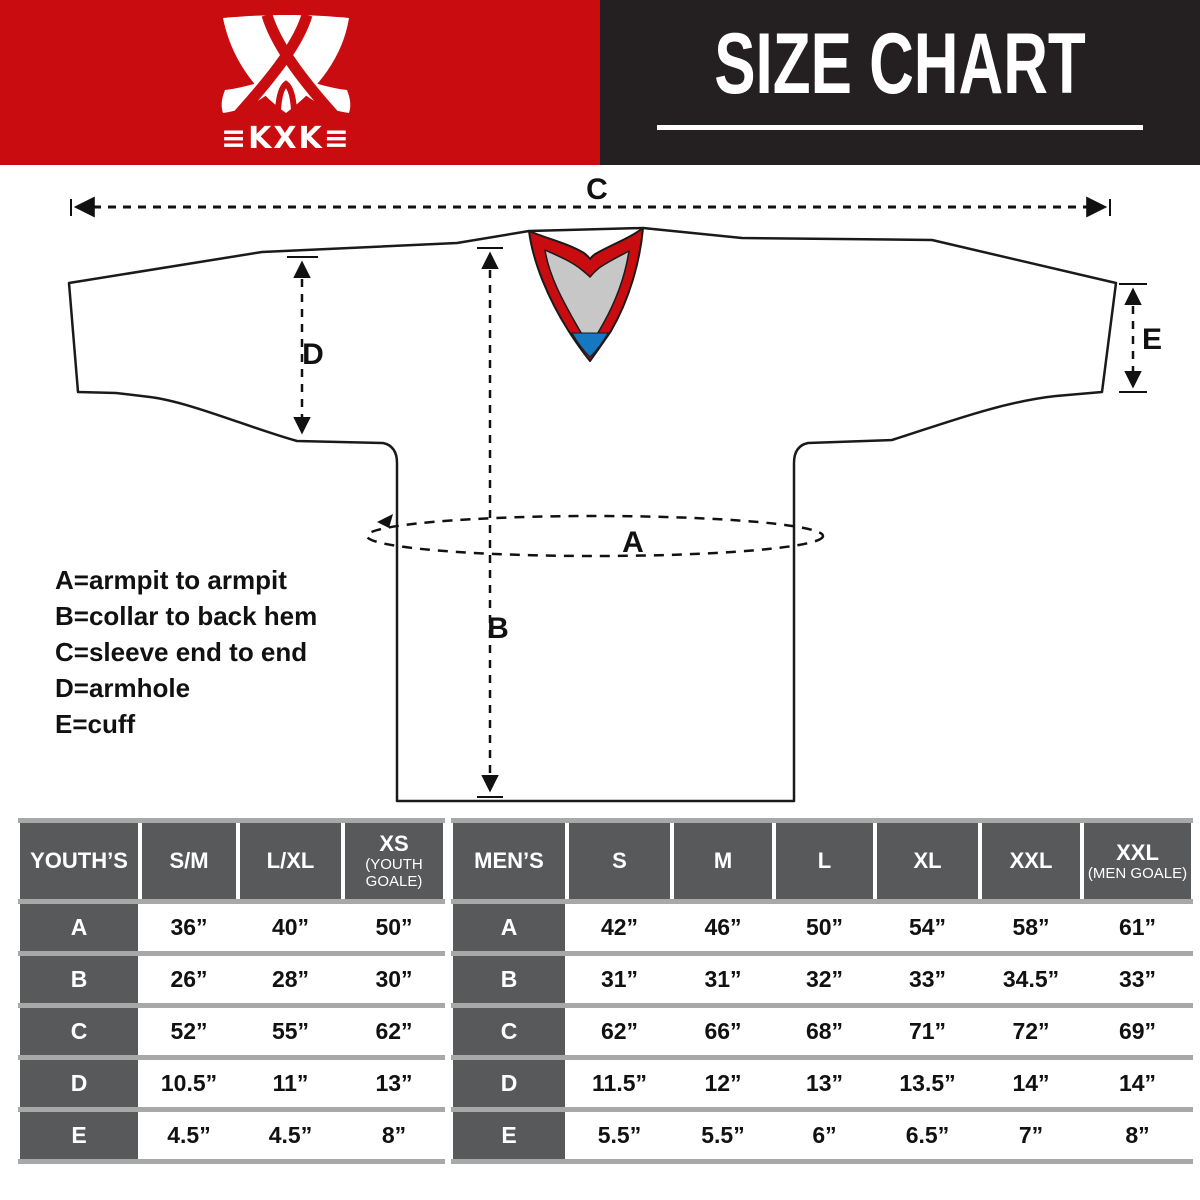 The width and height of the screenshot is (1200, 1200). I want to click on legend-line-b: B=collar to back hem, so click(186, 616).